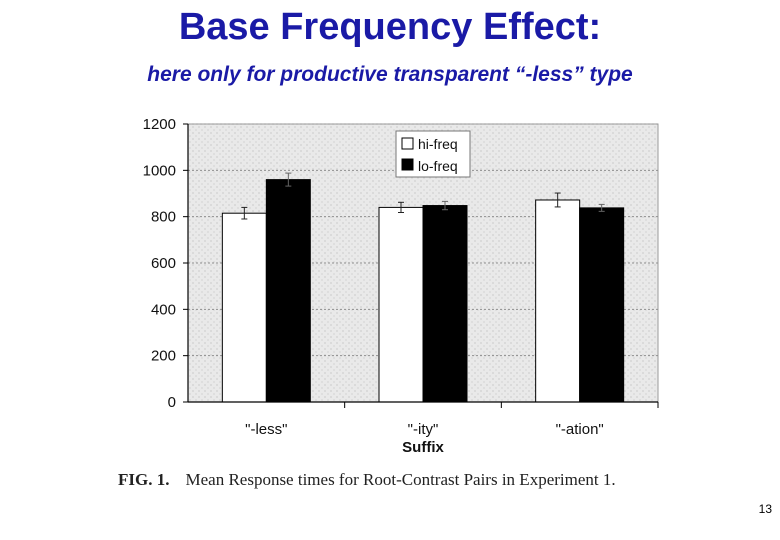 This screenshot has width=780, height=540. Describe the element at coordinates (580, 429) in the screenshot. I see `x-category-label: "-ation"` at that location.